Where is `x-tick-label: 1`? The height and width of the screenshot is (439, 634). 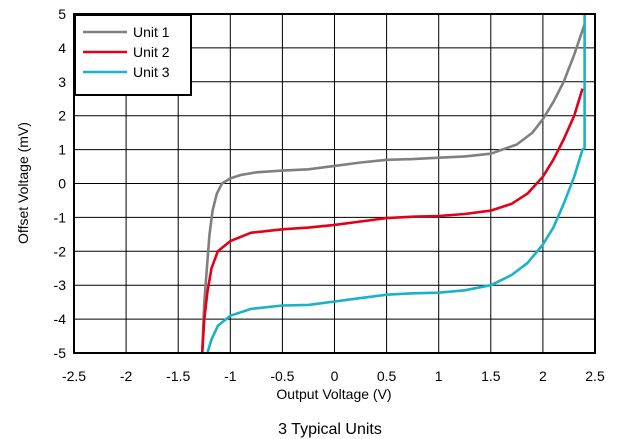 x-tick-label: 1 is located at coordinates (439, 376).